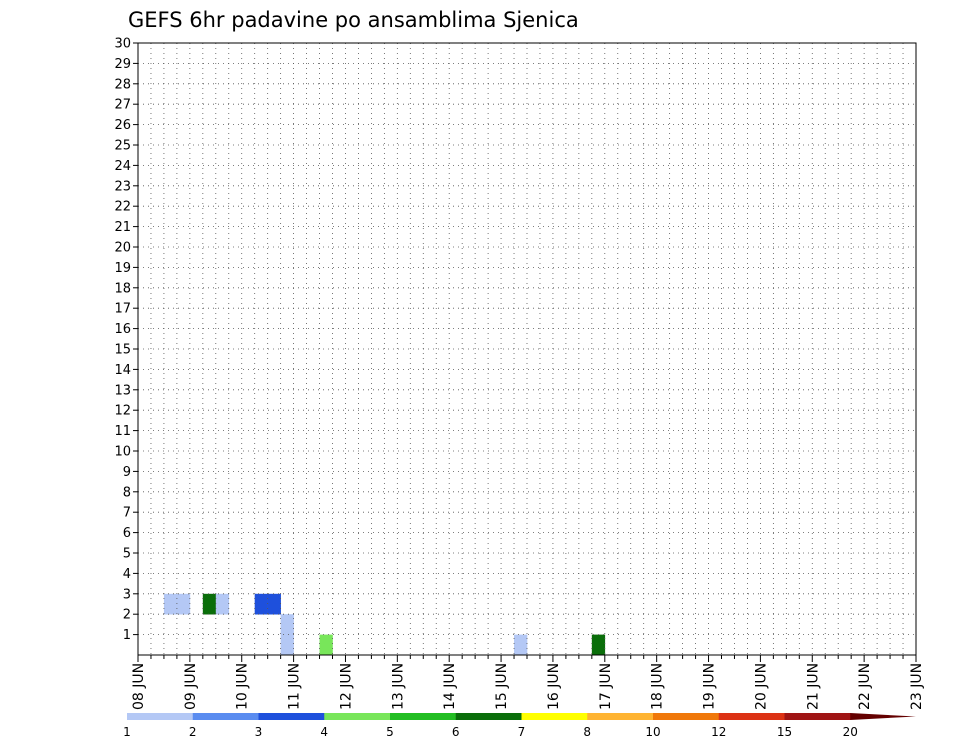 This screenshot has height=742, width=960. Describe the element at coordinates (193, 732) in the screenshot. I see `colorbar-label: 2` at that location.